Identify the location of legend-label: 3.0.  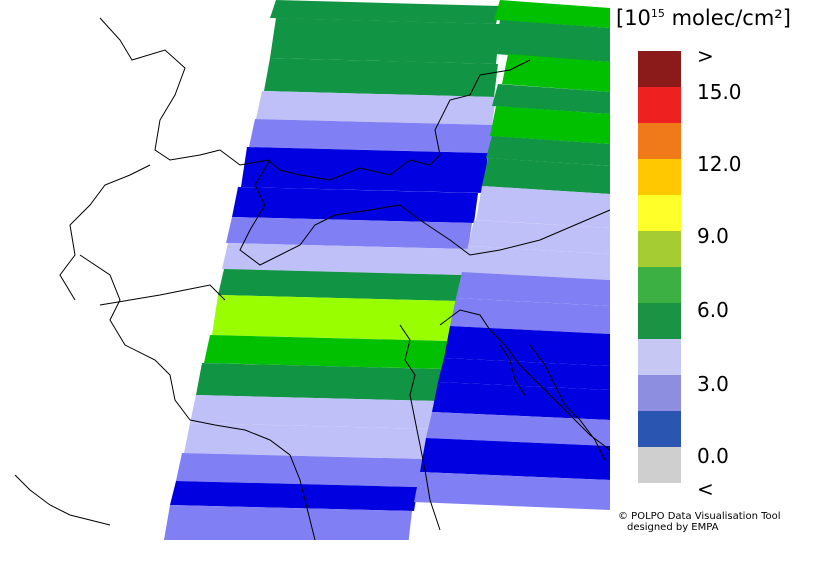
(713, 384).